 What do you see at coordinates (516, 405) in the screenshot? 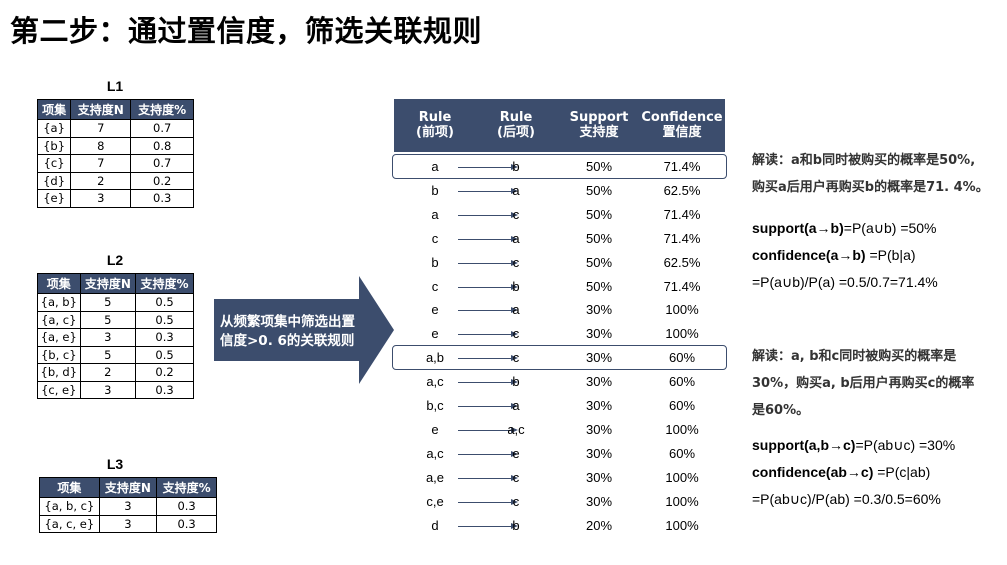
I see `rule-consequent: a` at bounding box center [516, 405].